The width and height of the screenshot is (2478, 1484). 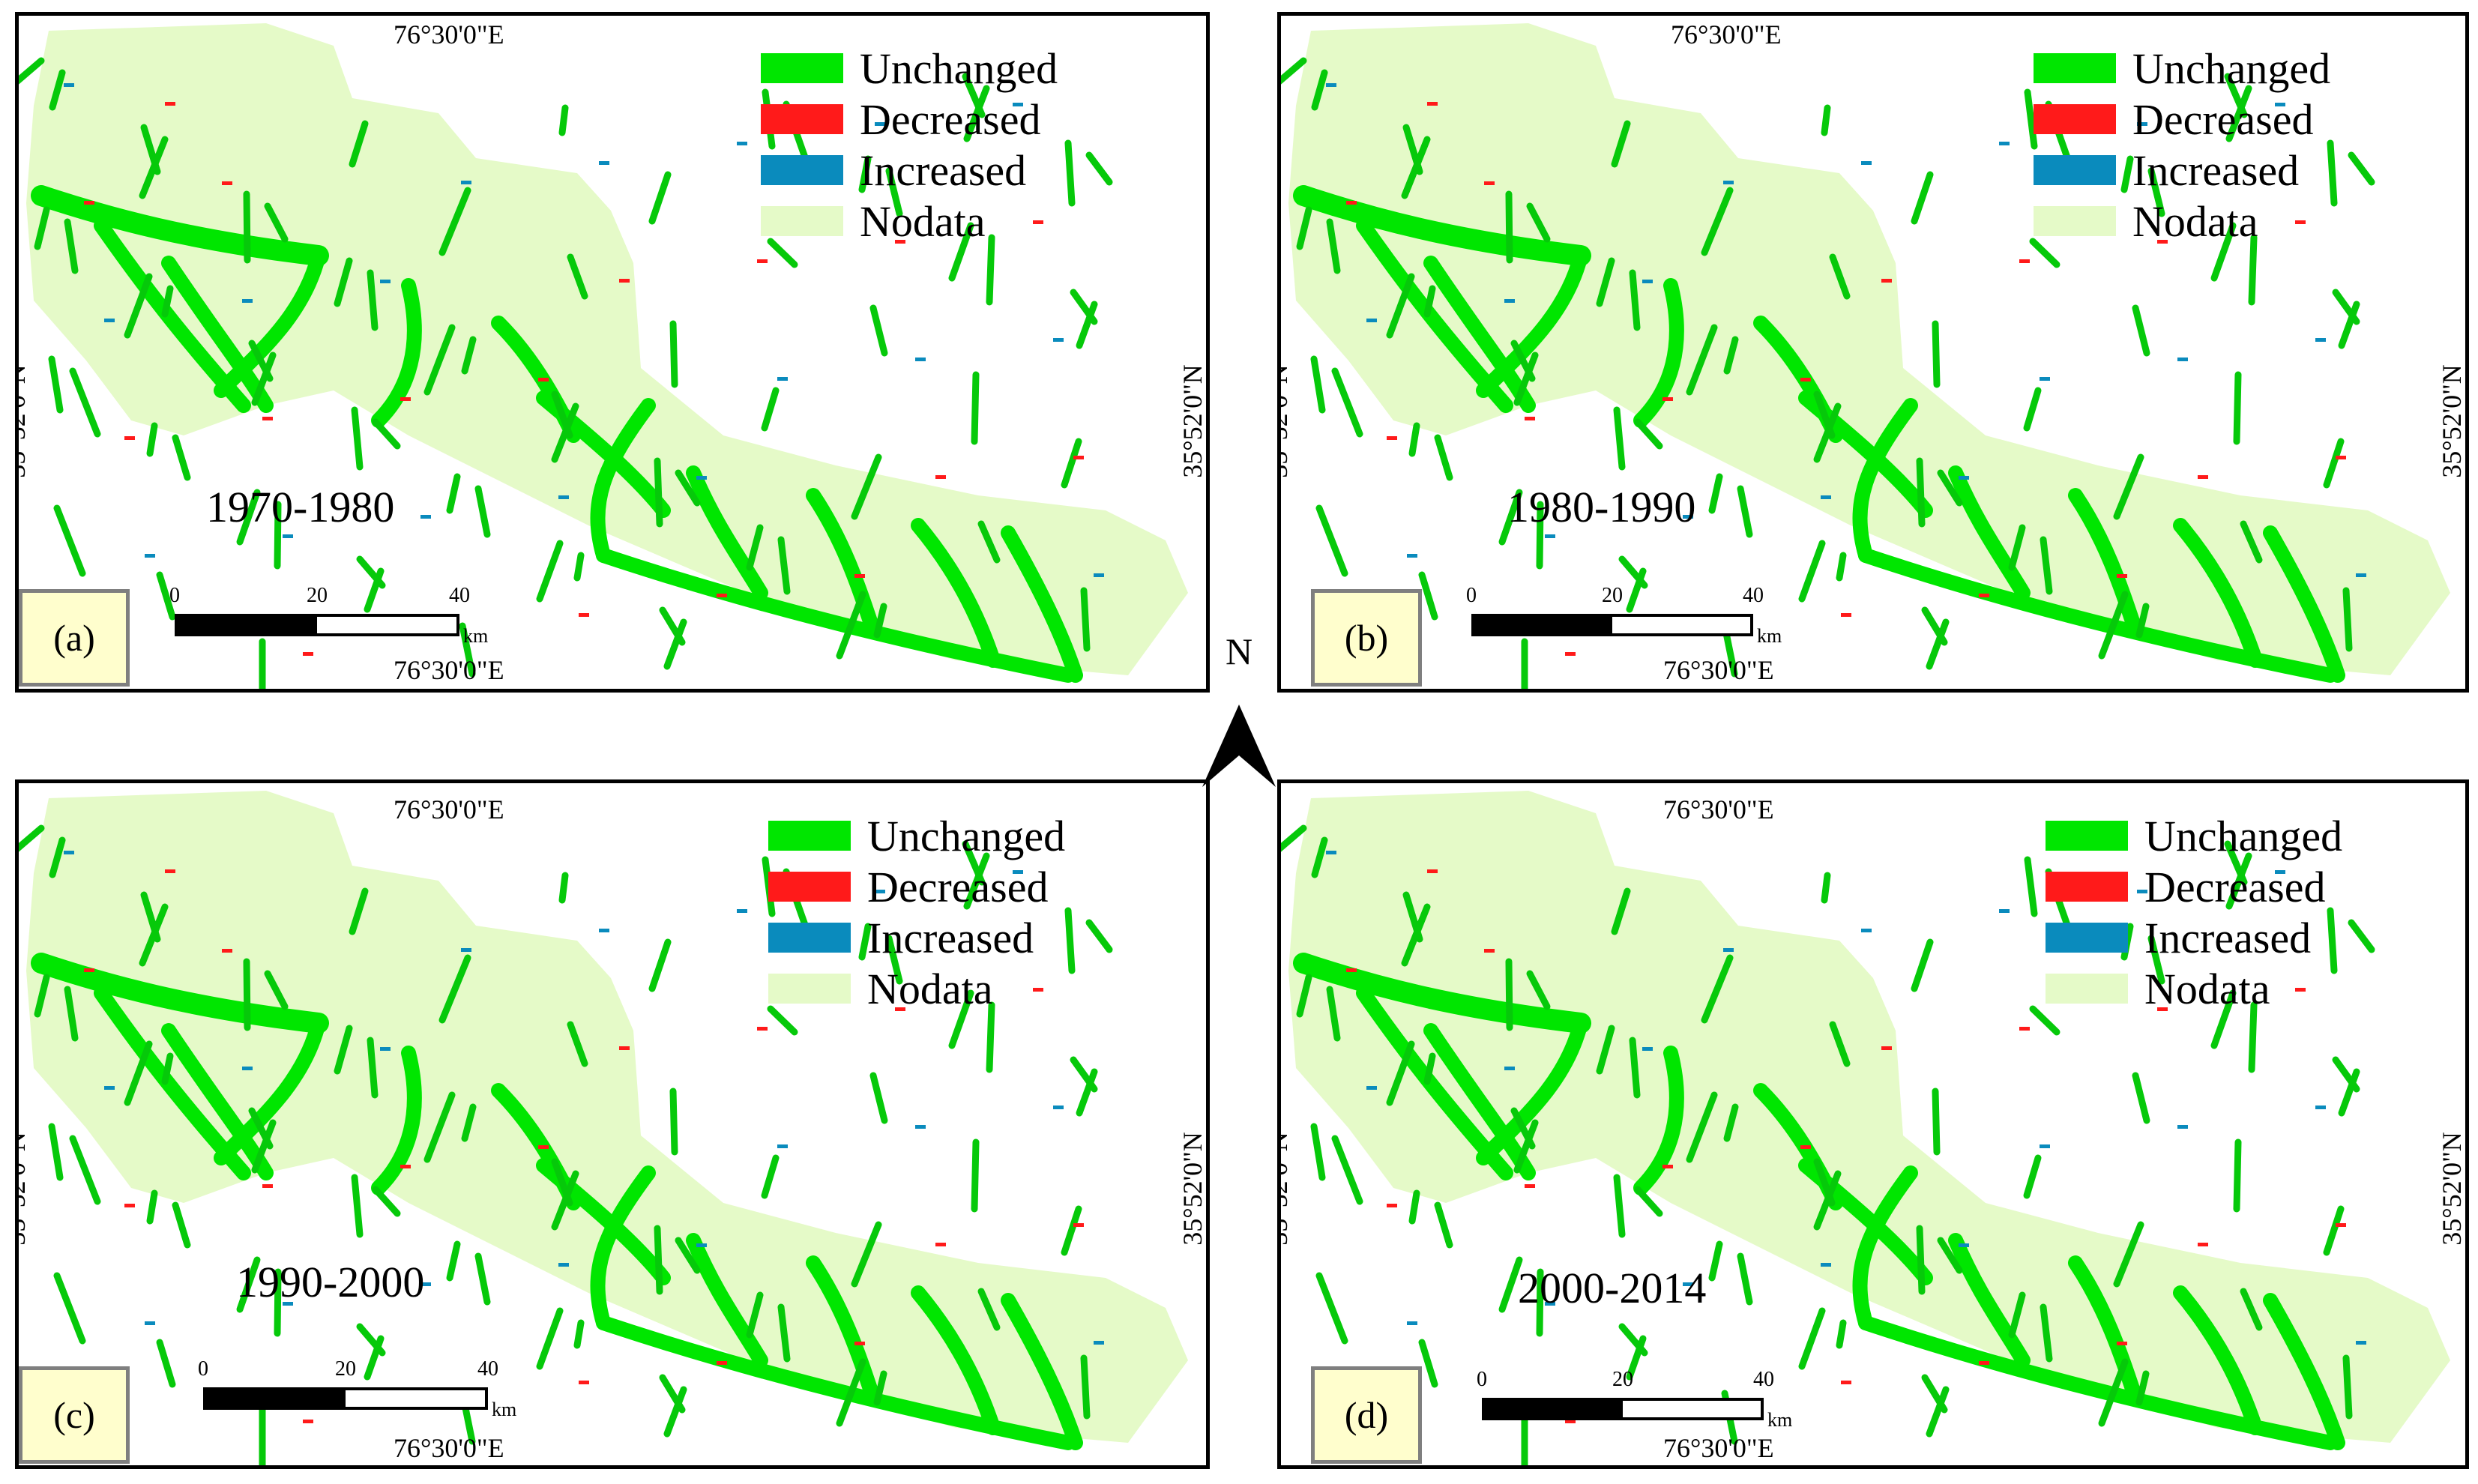 What do you see at coordinates (459, 596) in the screenshot?
I see `scale-tick: 40` at bounding box center [459, 596].